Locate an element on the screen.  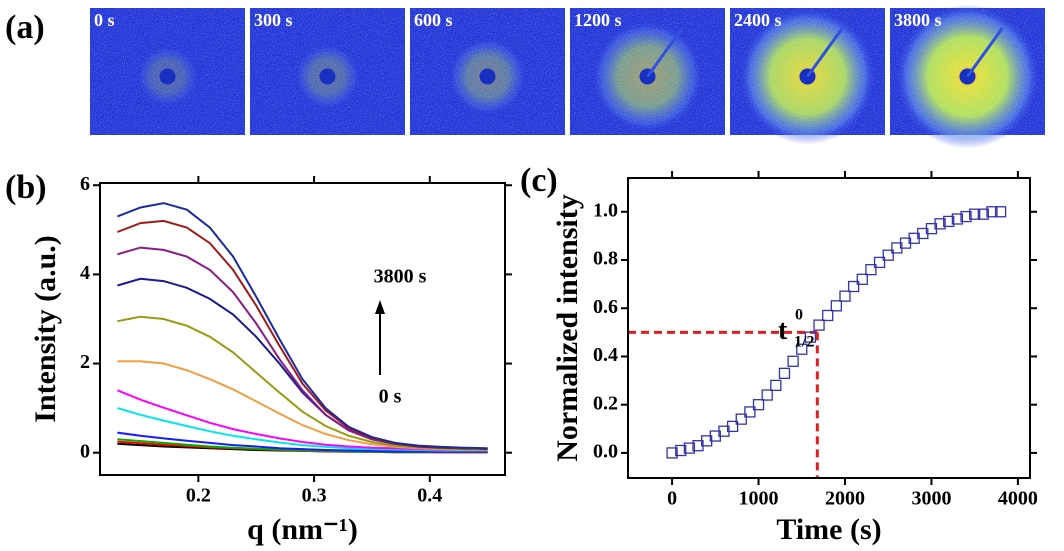
x-tick-label: 0.3 is located at coordinates (314, 496).